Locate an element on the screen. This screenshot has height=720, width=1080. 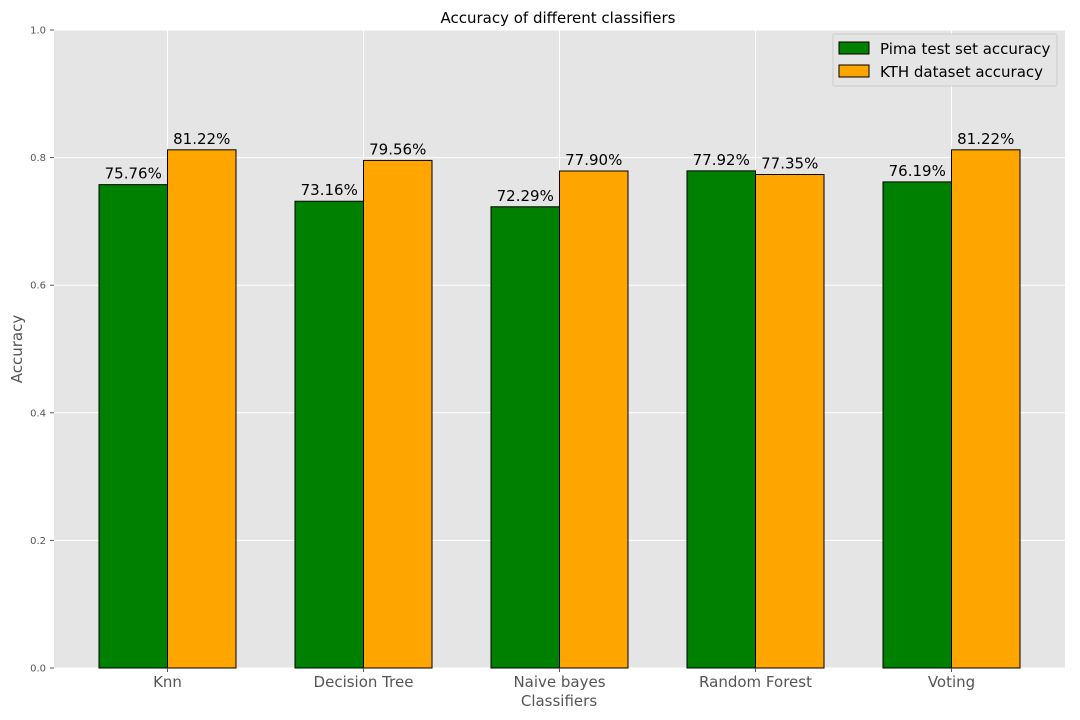
bar-value-label: 75.76% is located at coordinates (133, 174).